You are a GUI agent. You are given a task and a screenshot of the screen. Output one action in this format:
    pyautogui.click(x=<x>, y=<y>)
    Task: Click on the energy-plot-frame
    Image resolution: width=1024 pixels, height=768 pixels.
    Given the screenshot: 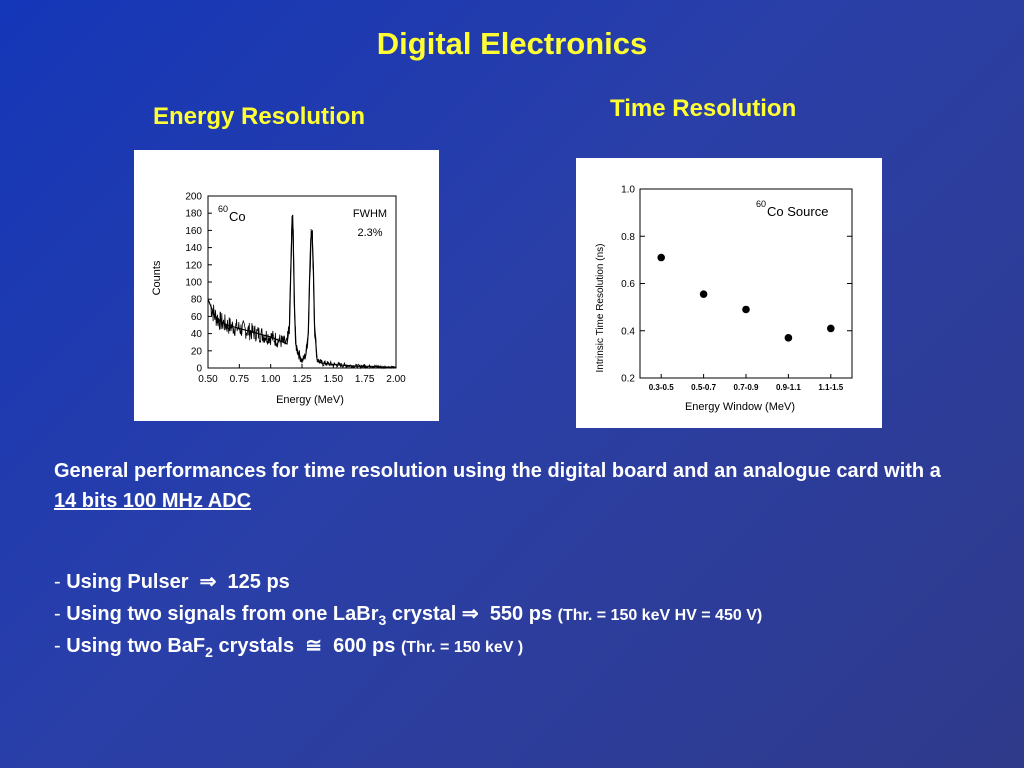 What is the action you would take?
    pyautogui.click(x=302, y=282)
    